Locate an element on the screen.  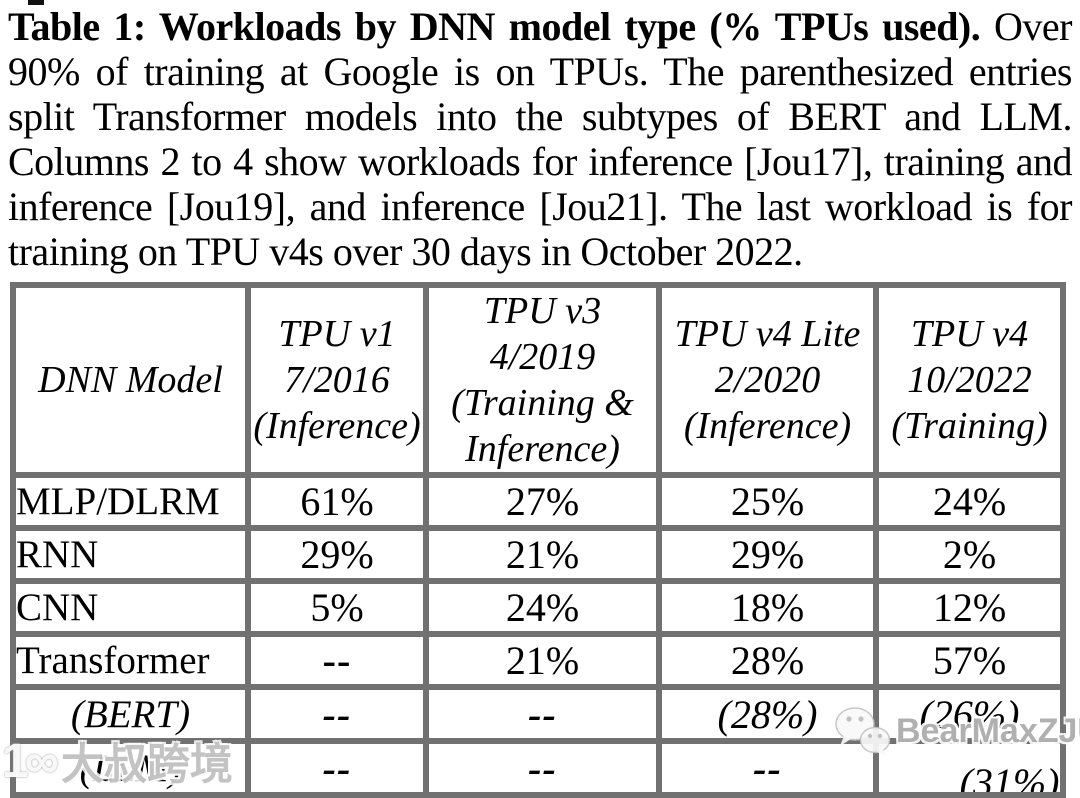
value-cell: 12% is located at coordinates (969, 607).